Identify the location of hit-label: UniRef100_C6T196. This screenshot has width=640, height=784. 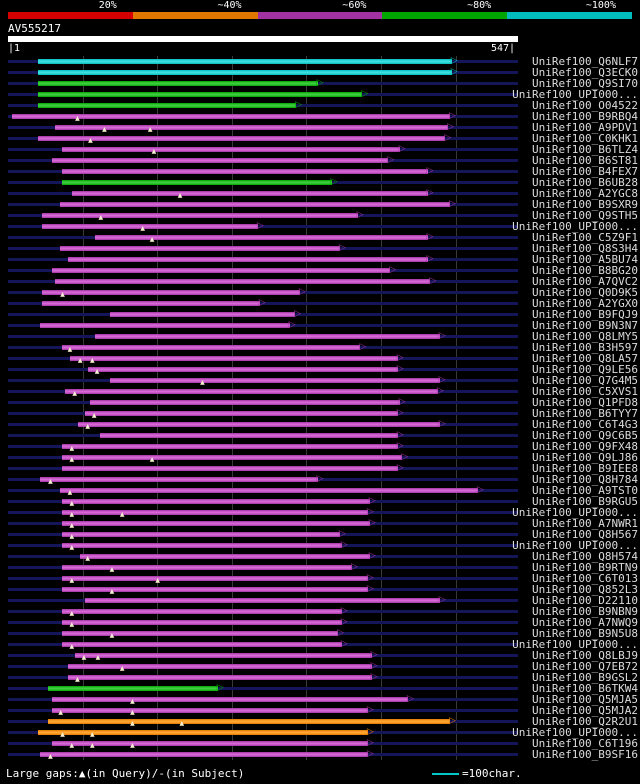
(585, 743).